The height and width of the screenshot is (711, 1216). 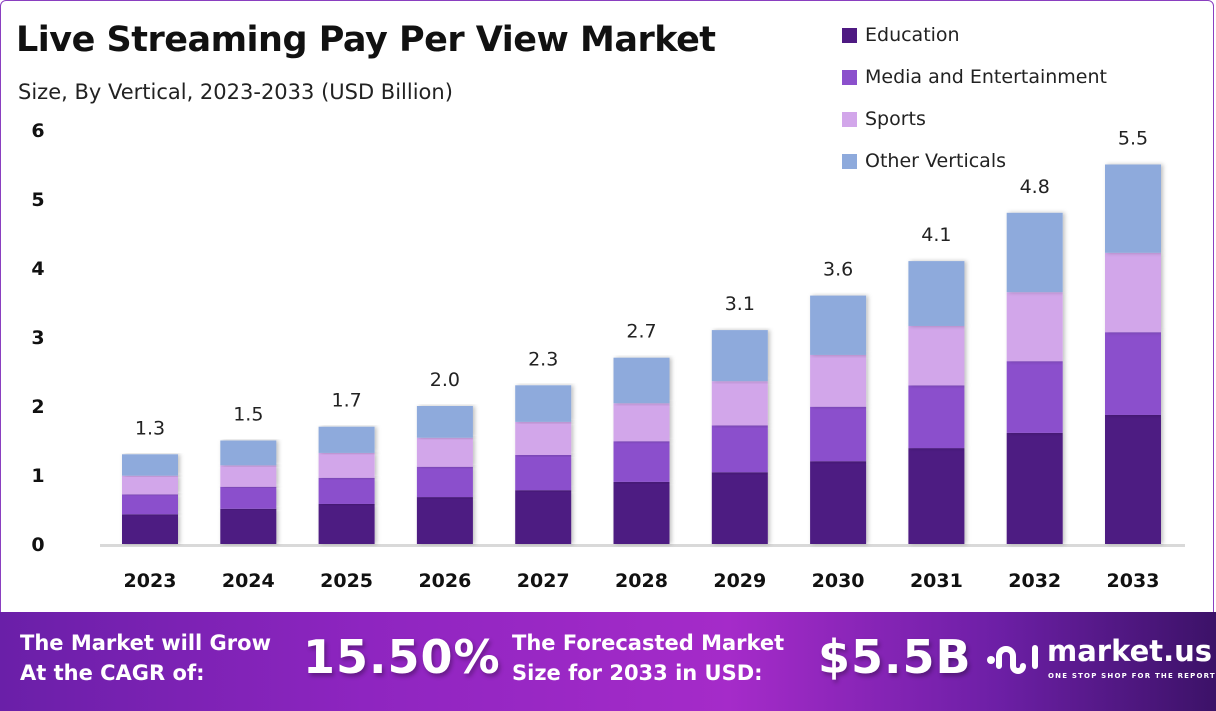 I want to click on legend-label: Sports, so click(x=895, y=119).